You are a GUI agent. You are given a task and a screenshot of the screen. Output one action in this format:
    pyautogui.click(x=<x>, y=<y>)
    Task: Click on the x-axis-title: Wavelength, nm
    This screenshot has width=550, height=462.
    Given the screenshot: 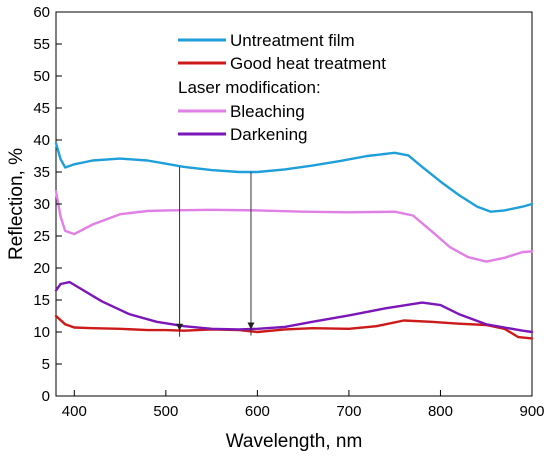 What is the action you would take?
    pyautogui.click(x=294, y=441)
    